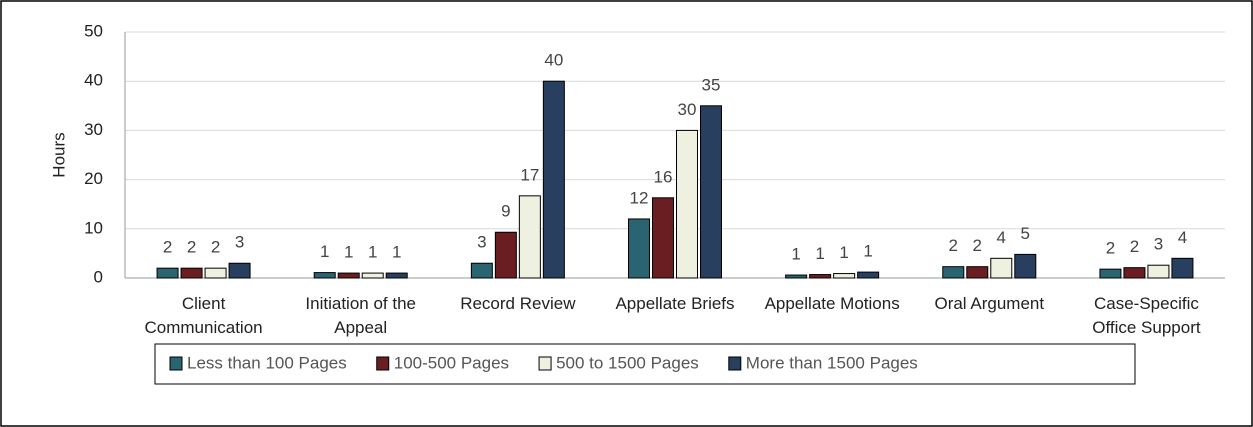  I want to click on value-label: 9, so click(505, 211).